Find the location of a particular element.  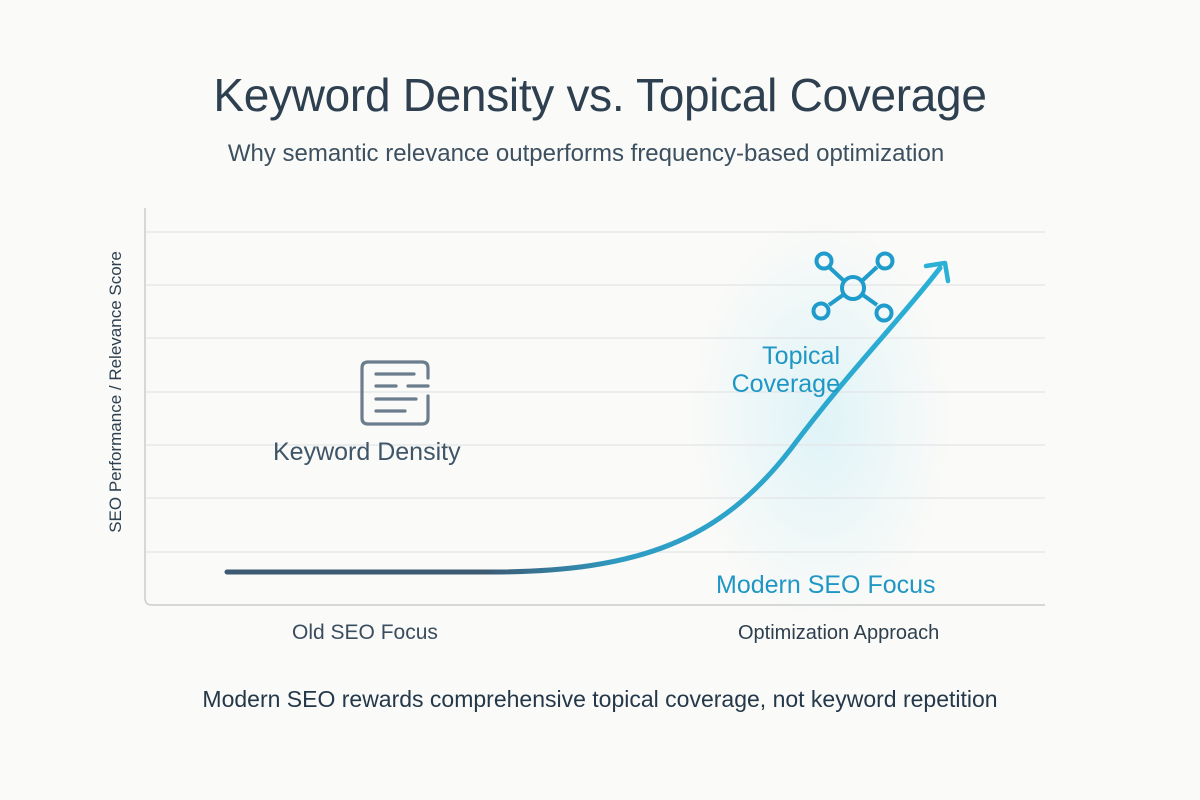

page-title: Keyword Density vs. Topical Coverage is located at coordinates (600, 95).